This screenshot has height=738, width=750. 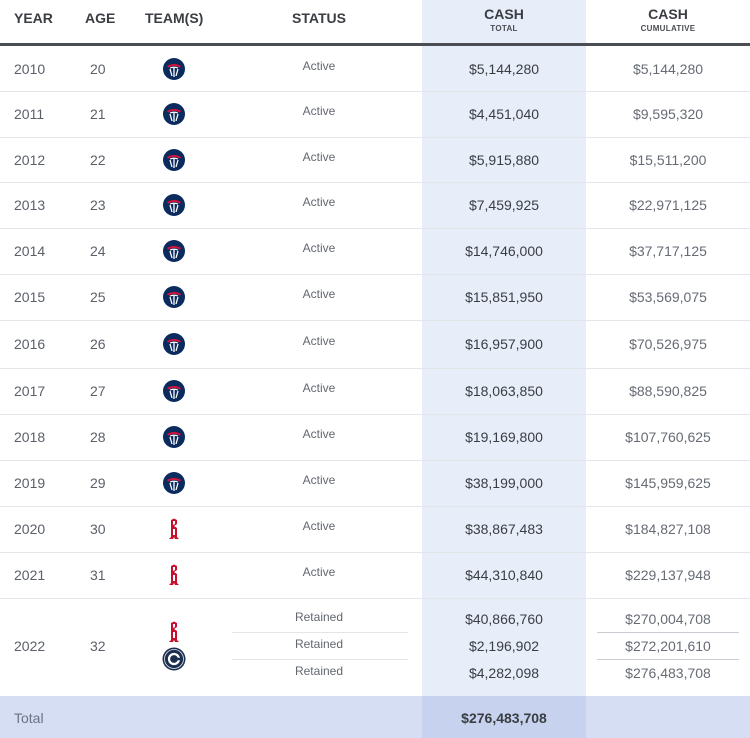 I want to click on header-age: AGE, so click(x=100, y=18).